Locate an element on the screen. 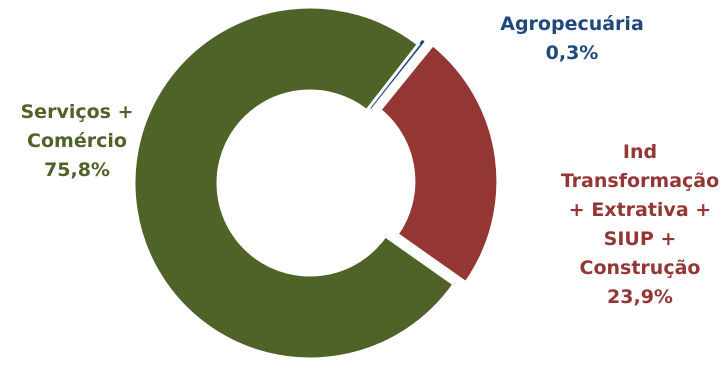 The height and width of the screenshot is (370, 726). slice-label-line: Construção is located at coordinates (640, 268).